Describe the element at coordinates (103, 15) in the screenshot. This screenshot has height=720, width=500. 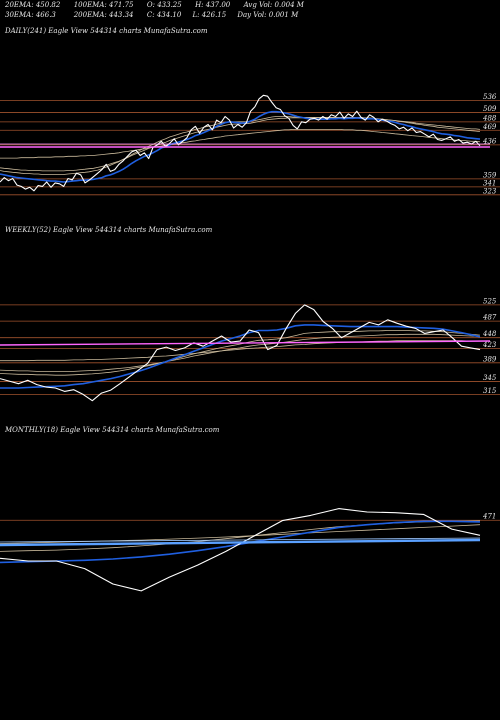
I see `stat-200ema: 200EMA: 443.34` at that location.